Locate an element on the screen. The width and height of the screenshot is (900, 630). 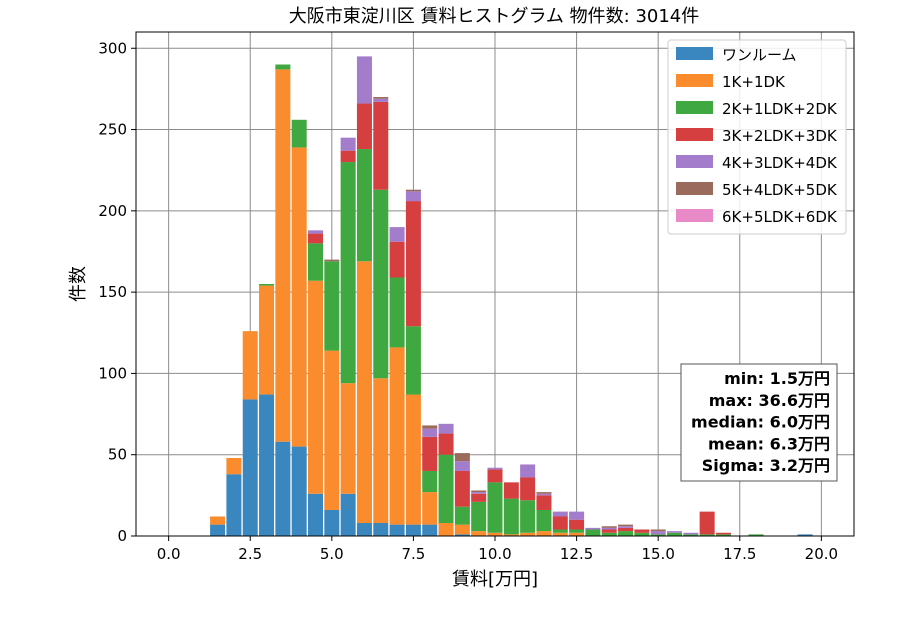
stats-line: median: 6.0万円 is located at coordinates (760, 422).